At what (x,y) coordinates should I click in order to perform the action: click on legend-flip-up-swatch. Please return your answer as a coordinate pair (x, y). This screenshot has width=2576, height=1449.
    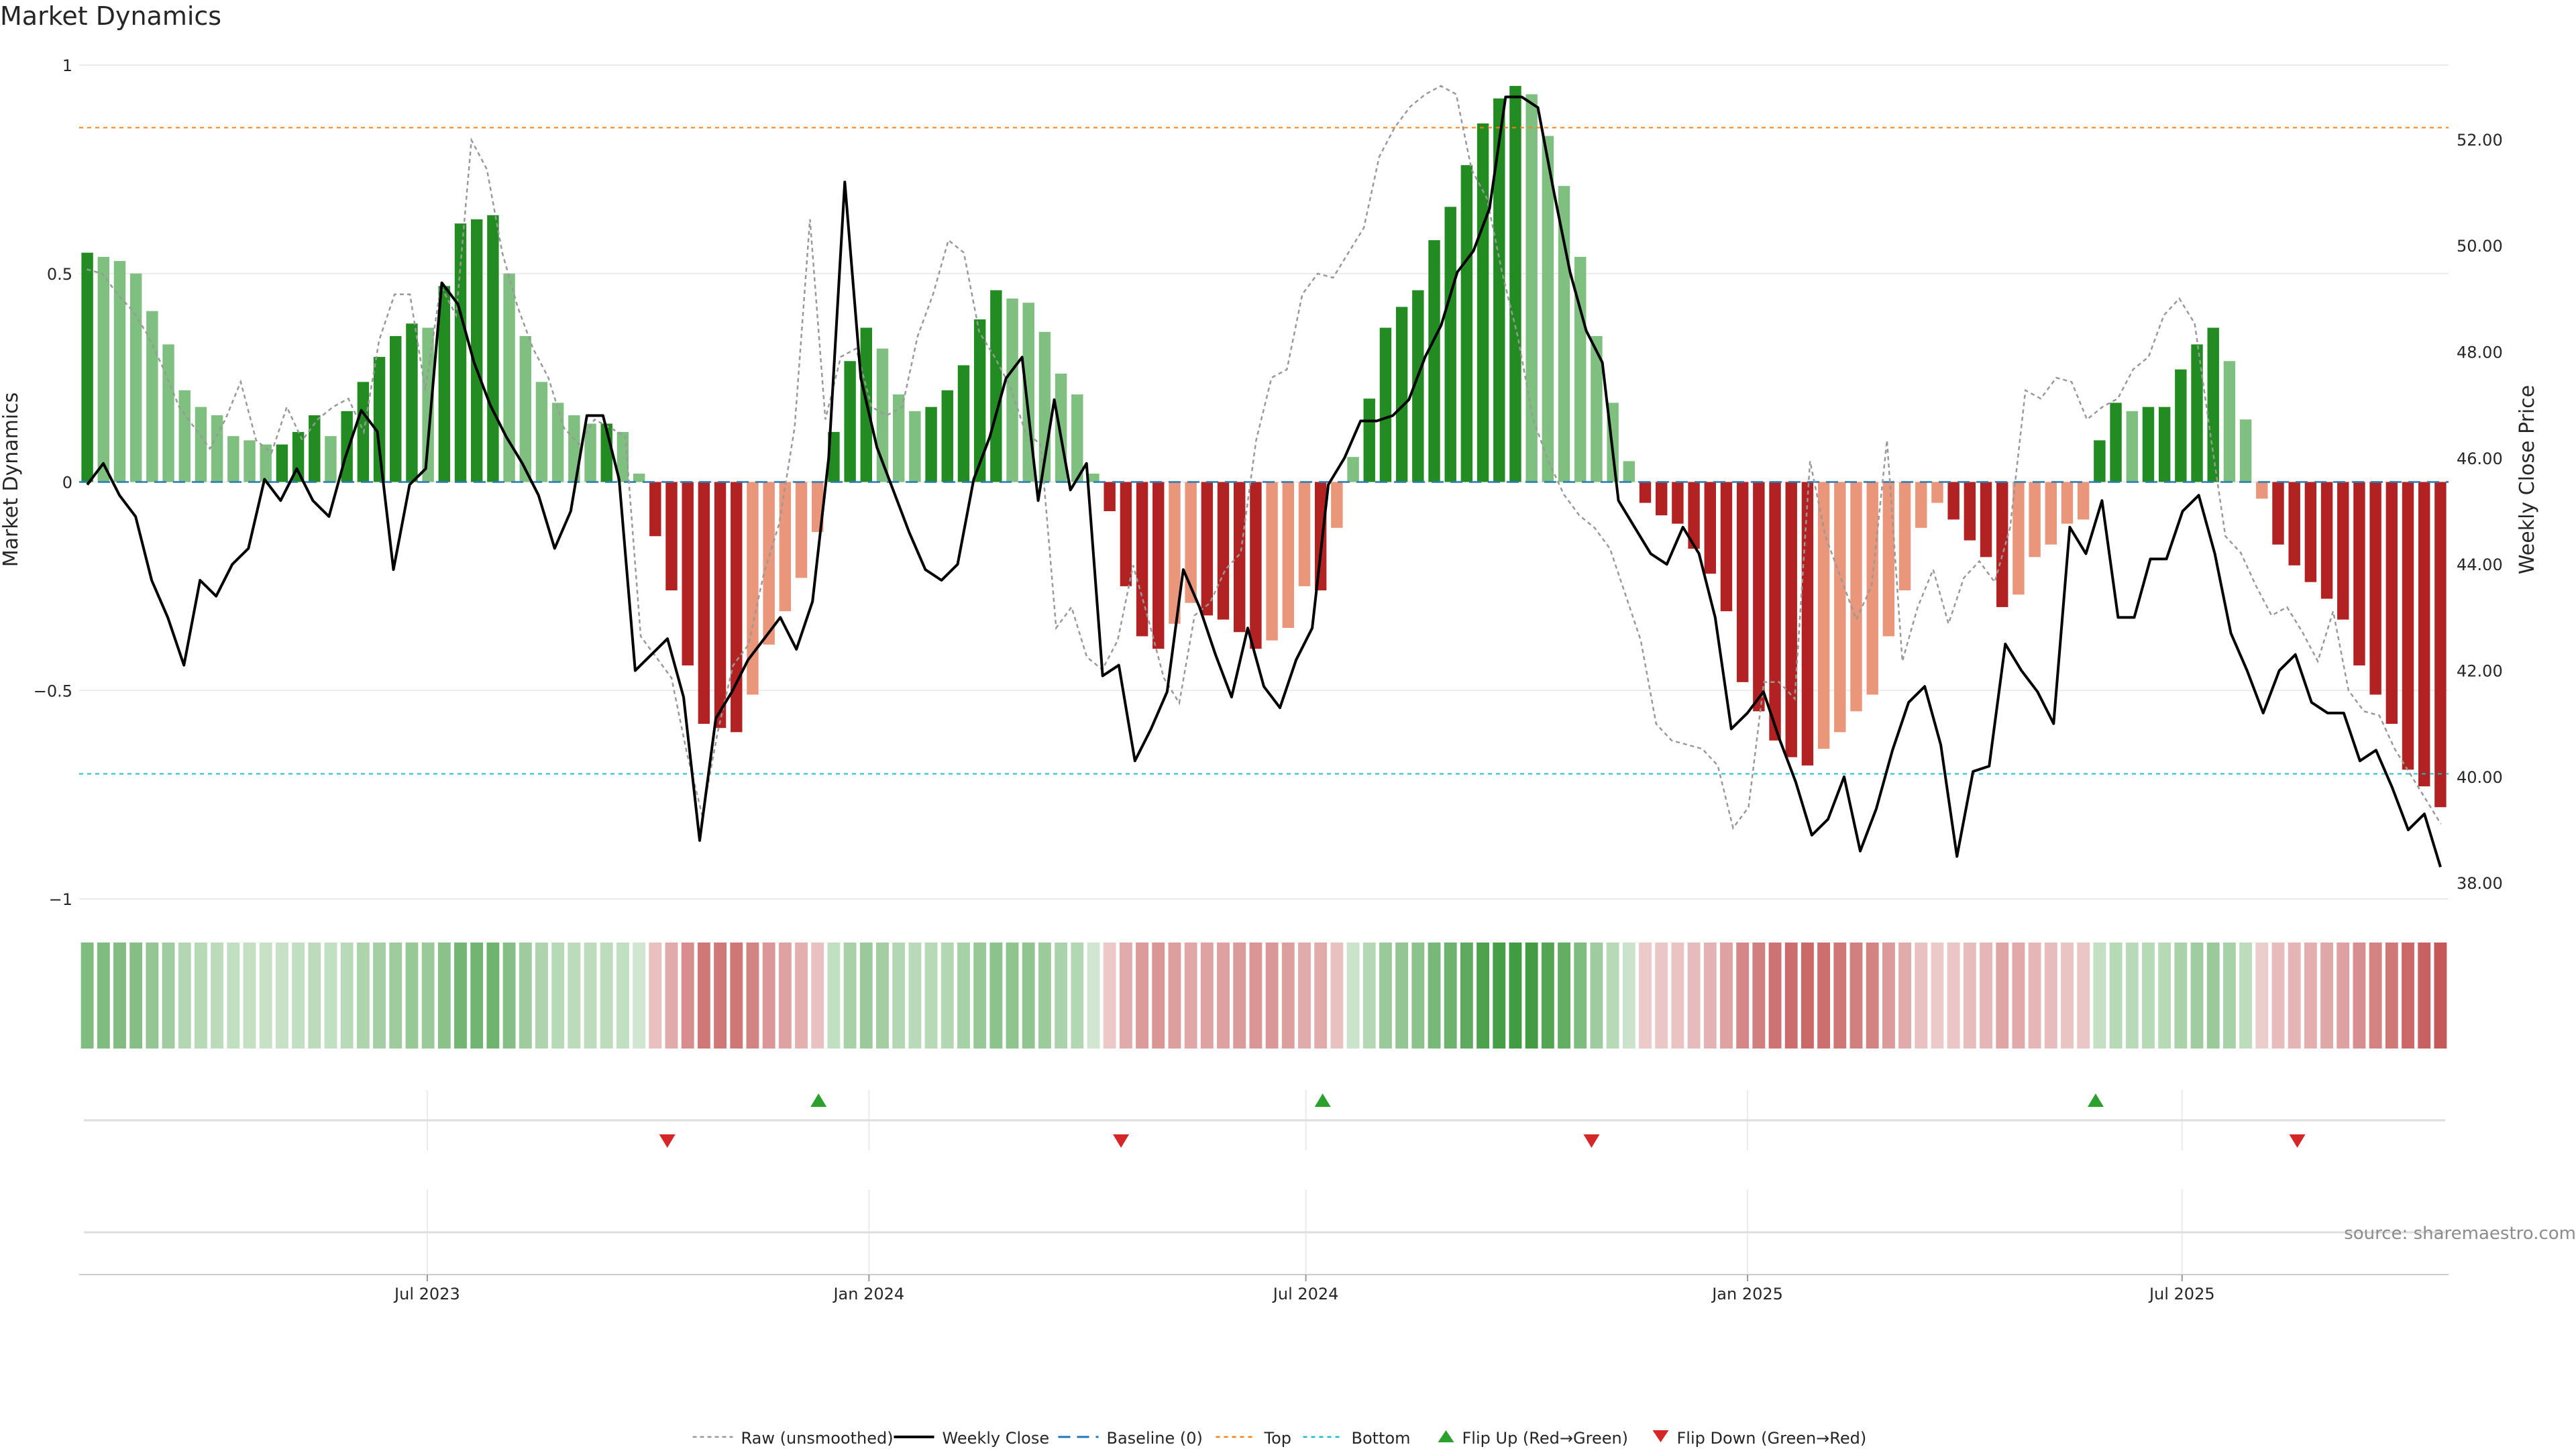
    Looking at the image, I should click on (1446, 1436).